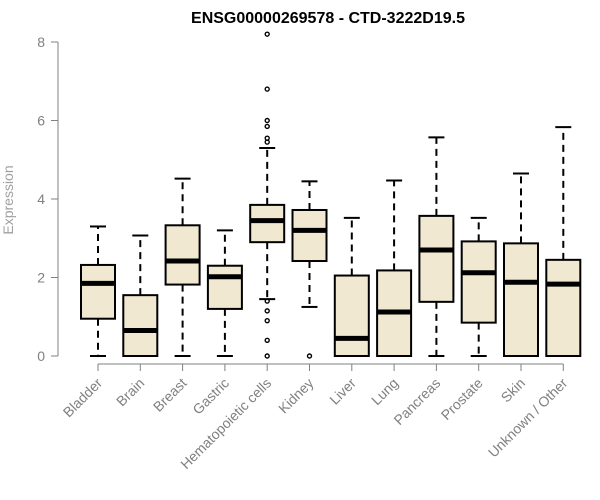 This screenshot has width=600, height=500. What do you see at coordinates (48, 199) in the screenshot?
I see `y-axis: 0 2 4 6 8` at bounding box center [48, 199].